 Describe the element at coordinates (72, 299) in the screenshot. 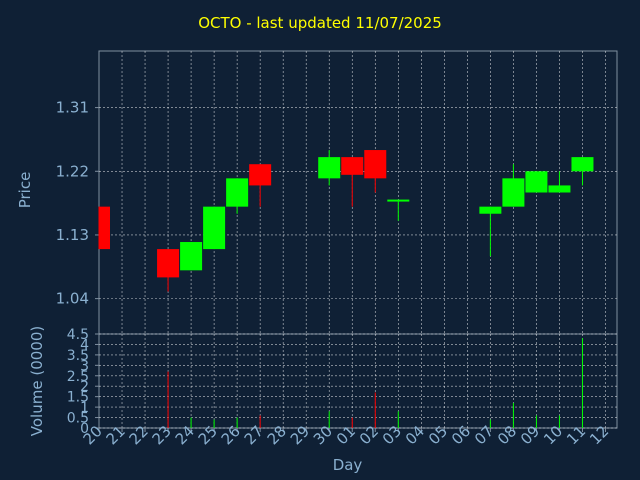

I see `price-tick-label: 1.04` at that location.